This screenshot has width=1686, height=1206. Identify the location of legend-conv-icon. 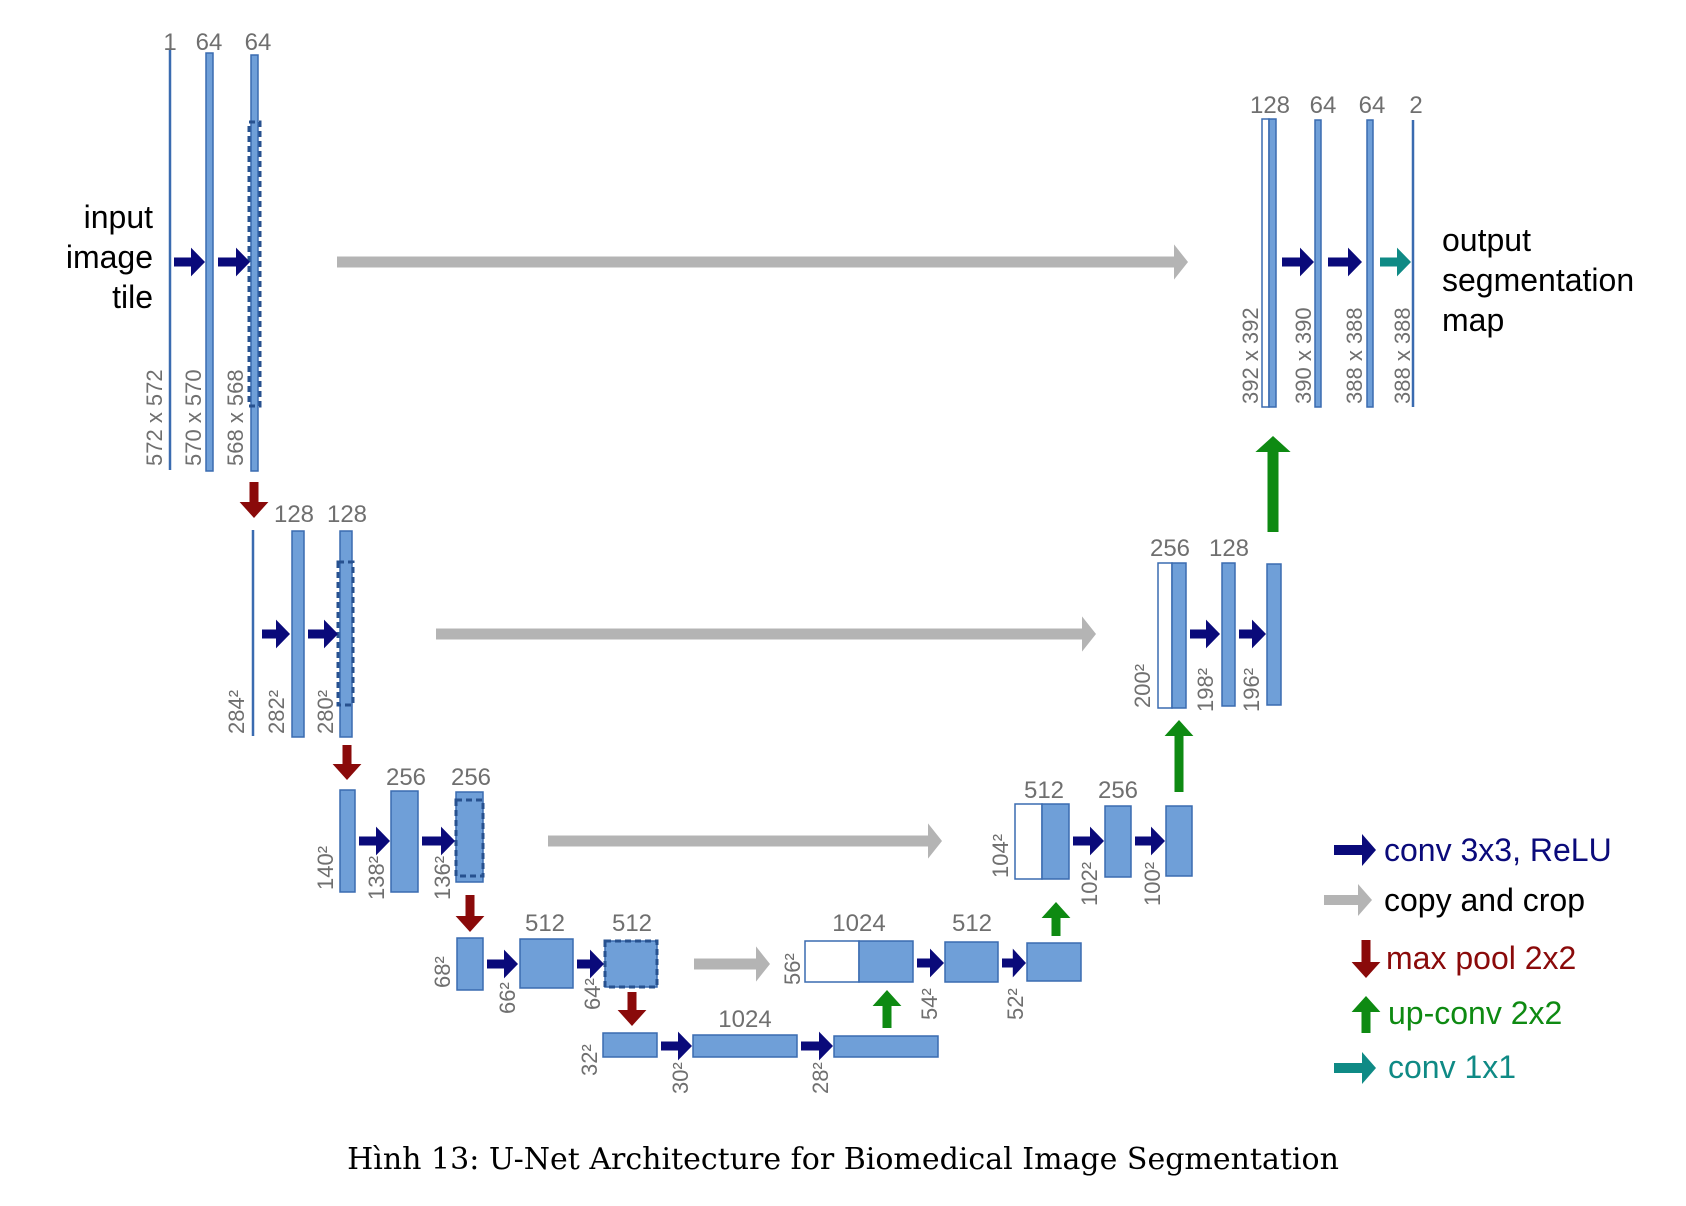
(1355, 850).